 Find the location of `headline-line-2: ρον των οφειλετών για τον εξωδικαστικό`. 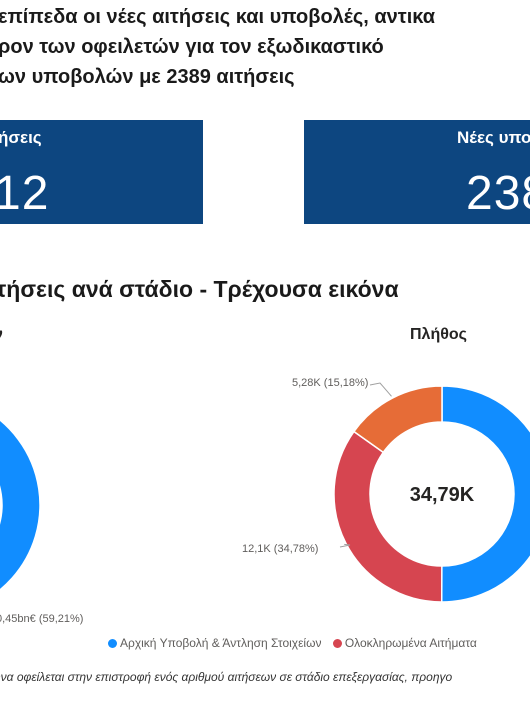

headline-line-2: ρον των οφειλετών για τον εξωδικαστικό is located at coordinates (192, 47).